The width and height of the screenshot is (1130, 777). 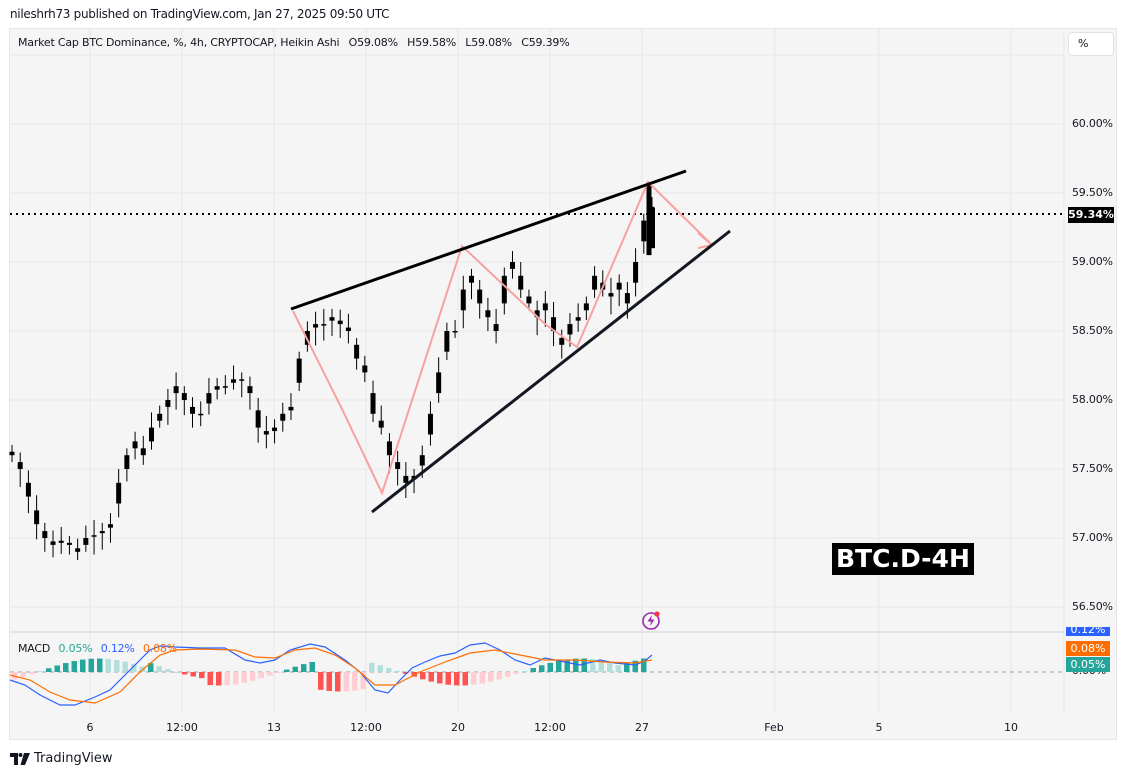 I want to click on time-label: 27, so click(x=642, y=727).